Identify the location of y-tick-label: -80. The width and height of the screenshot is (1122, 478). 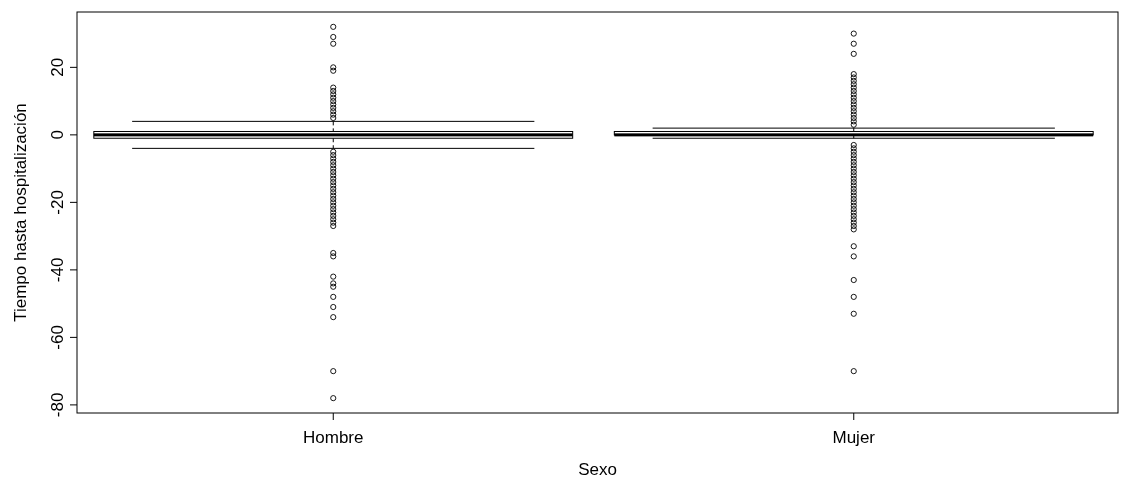
(57, 405).